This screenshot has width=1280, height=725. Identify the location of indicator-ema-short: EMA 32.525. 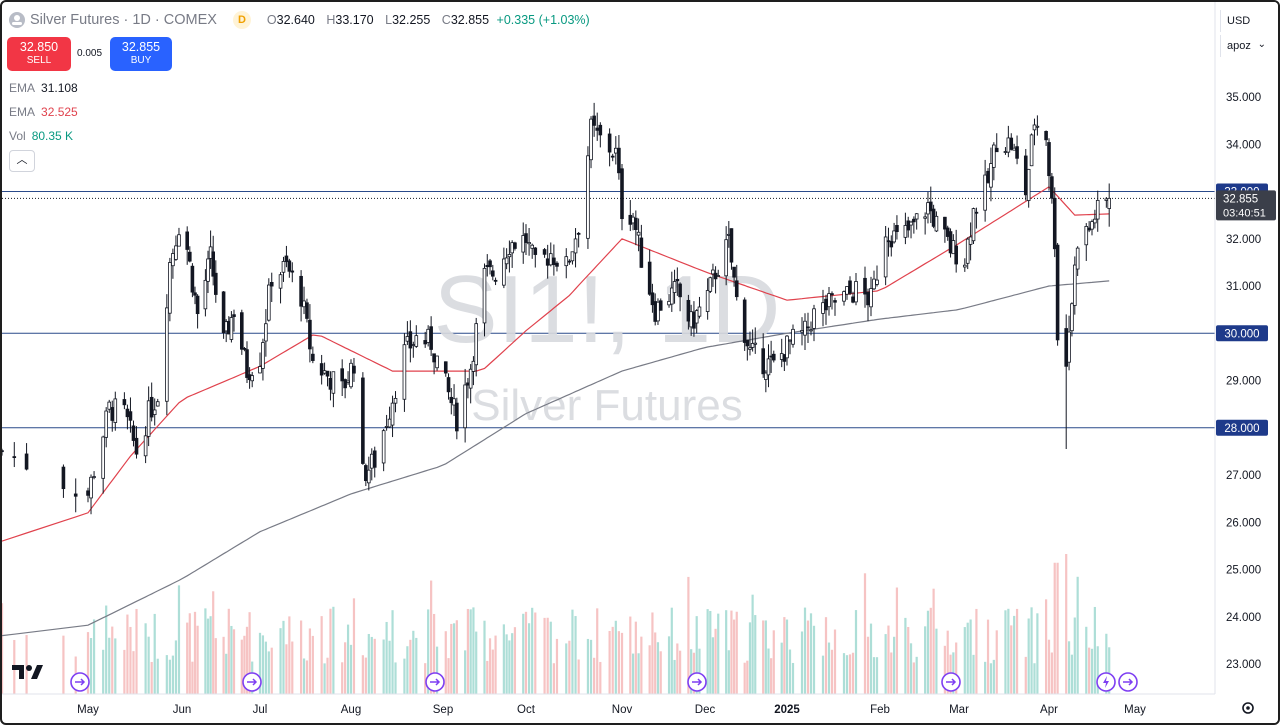
(43, 112).